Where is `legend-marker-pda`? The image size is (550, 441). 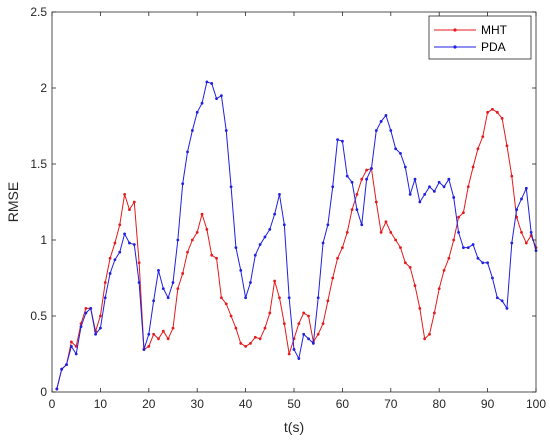
legend-marker-pda is located at coordinates (455, 47).